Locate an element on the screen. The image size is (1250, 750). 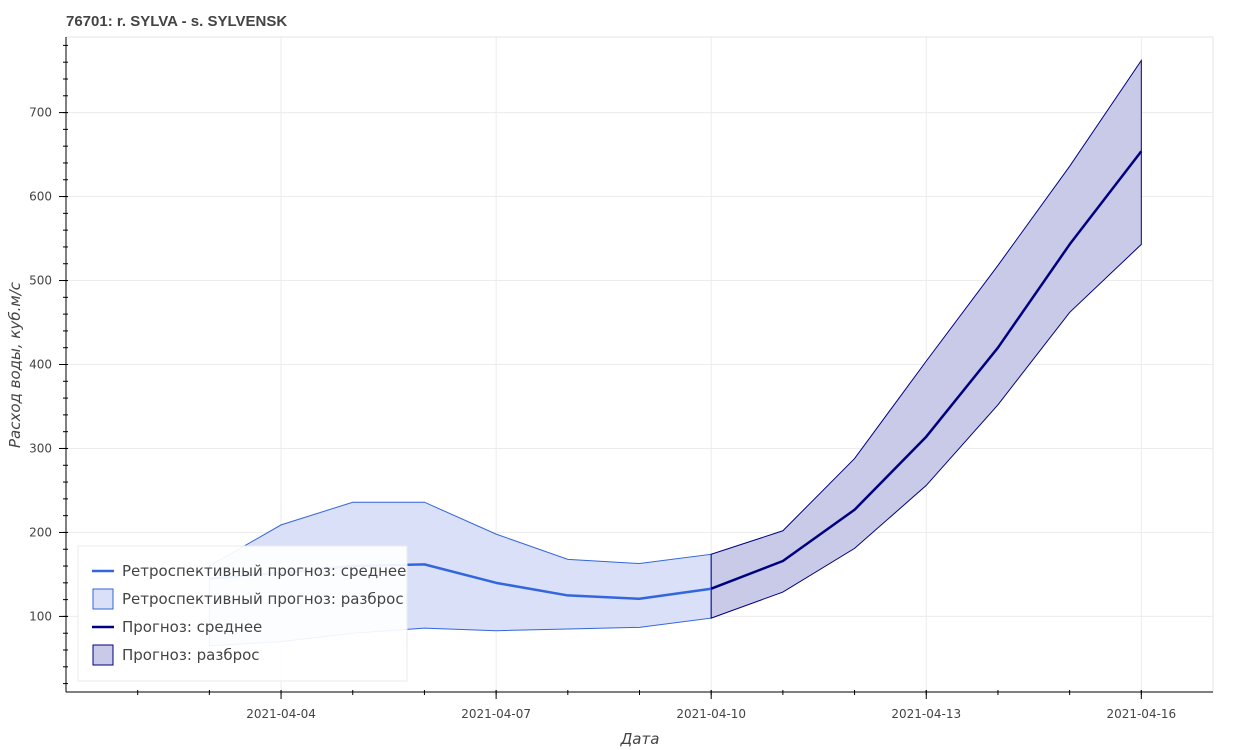
y-axis-label: Расход воды, куб.м/с is located at coordinates (15, 364).